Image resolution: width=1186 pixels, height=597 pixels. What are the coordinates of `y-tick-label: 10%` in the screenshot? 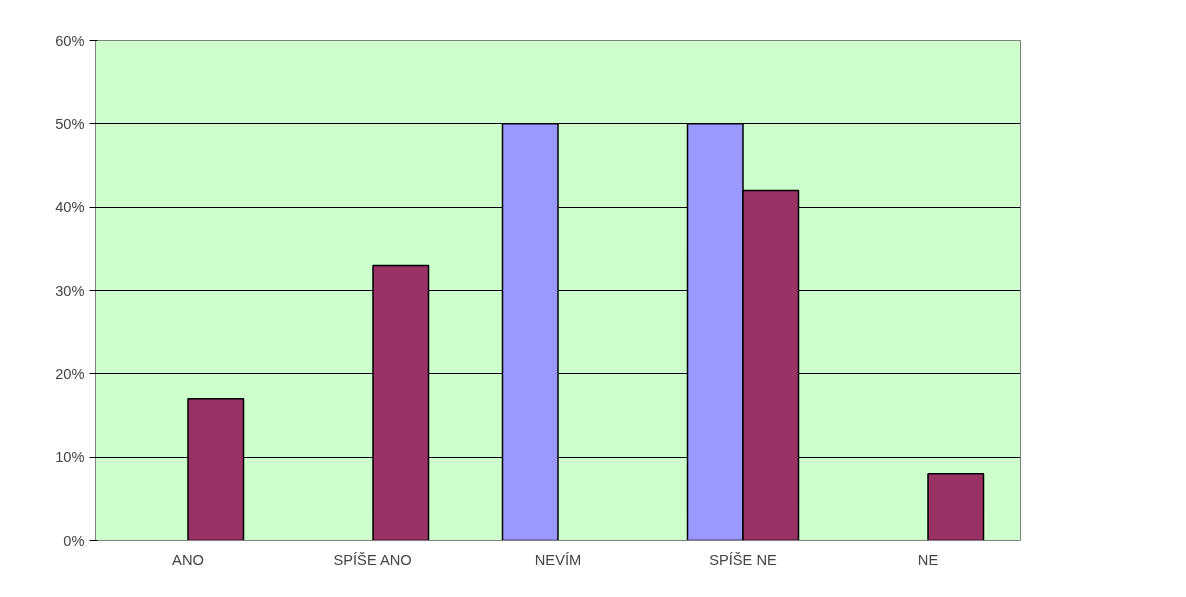 It's located at (70, 457).